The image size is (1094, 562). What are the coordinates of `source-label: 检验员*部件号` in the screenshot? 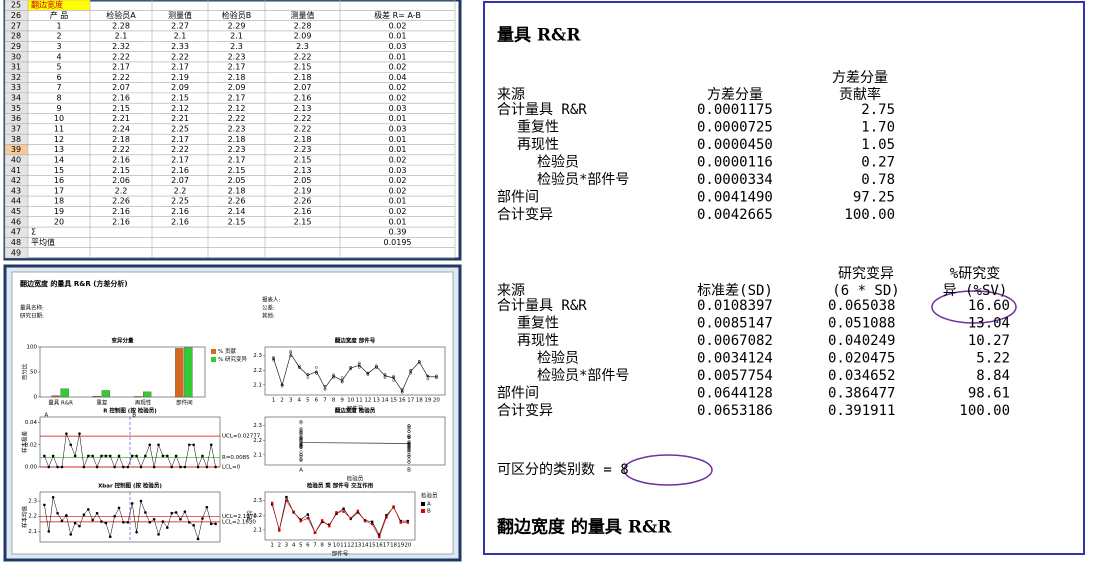 It's located at (583, 376).